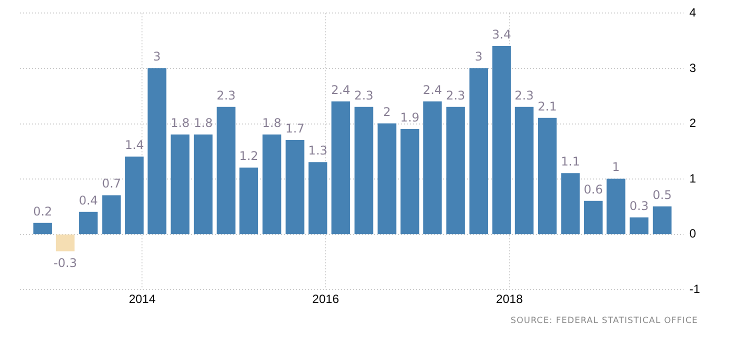  I want to click on y-tick-label: 1, so click(692, 178).